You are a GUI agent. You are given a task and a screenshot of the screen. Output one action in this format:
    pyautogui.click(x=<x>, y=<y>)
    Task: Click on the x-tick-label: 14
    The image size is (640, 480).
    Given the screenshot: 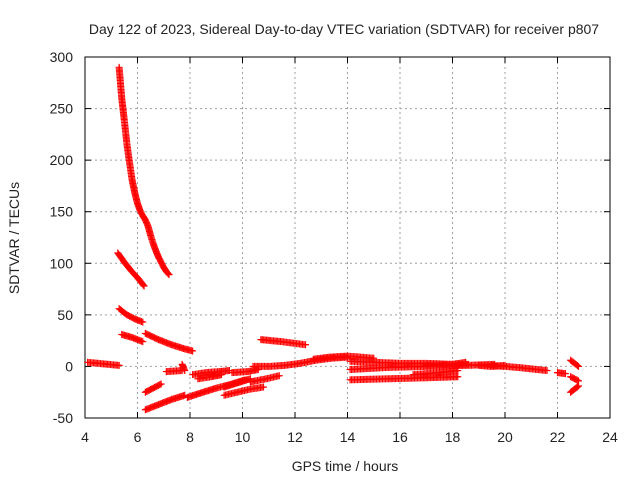 What is the action you would take?
    pyautogui.click(x=348, y=437)
    